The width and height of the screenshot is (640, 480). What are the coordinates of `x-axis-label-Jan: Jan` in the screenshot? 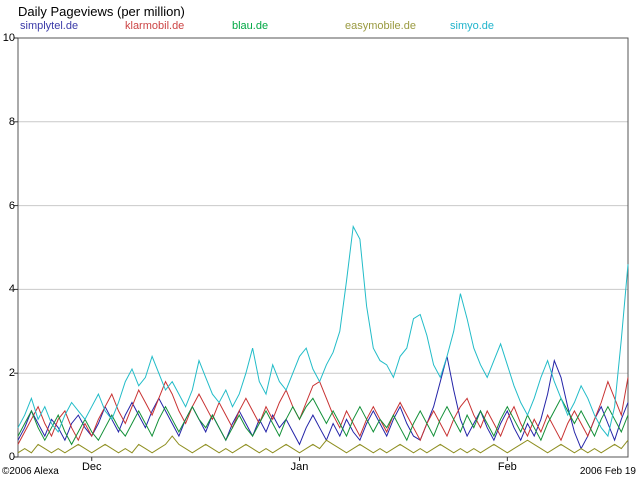 It's located at (299, 467).